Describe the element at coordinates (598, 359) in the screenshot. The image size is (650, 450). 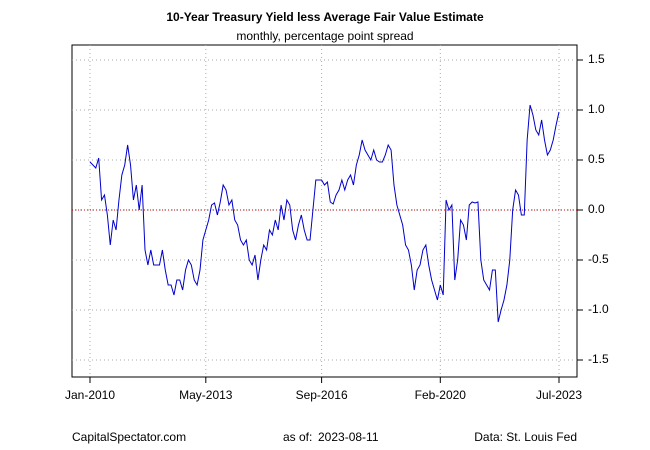
I see `y-tick-label: -1.5` at that location.